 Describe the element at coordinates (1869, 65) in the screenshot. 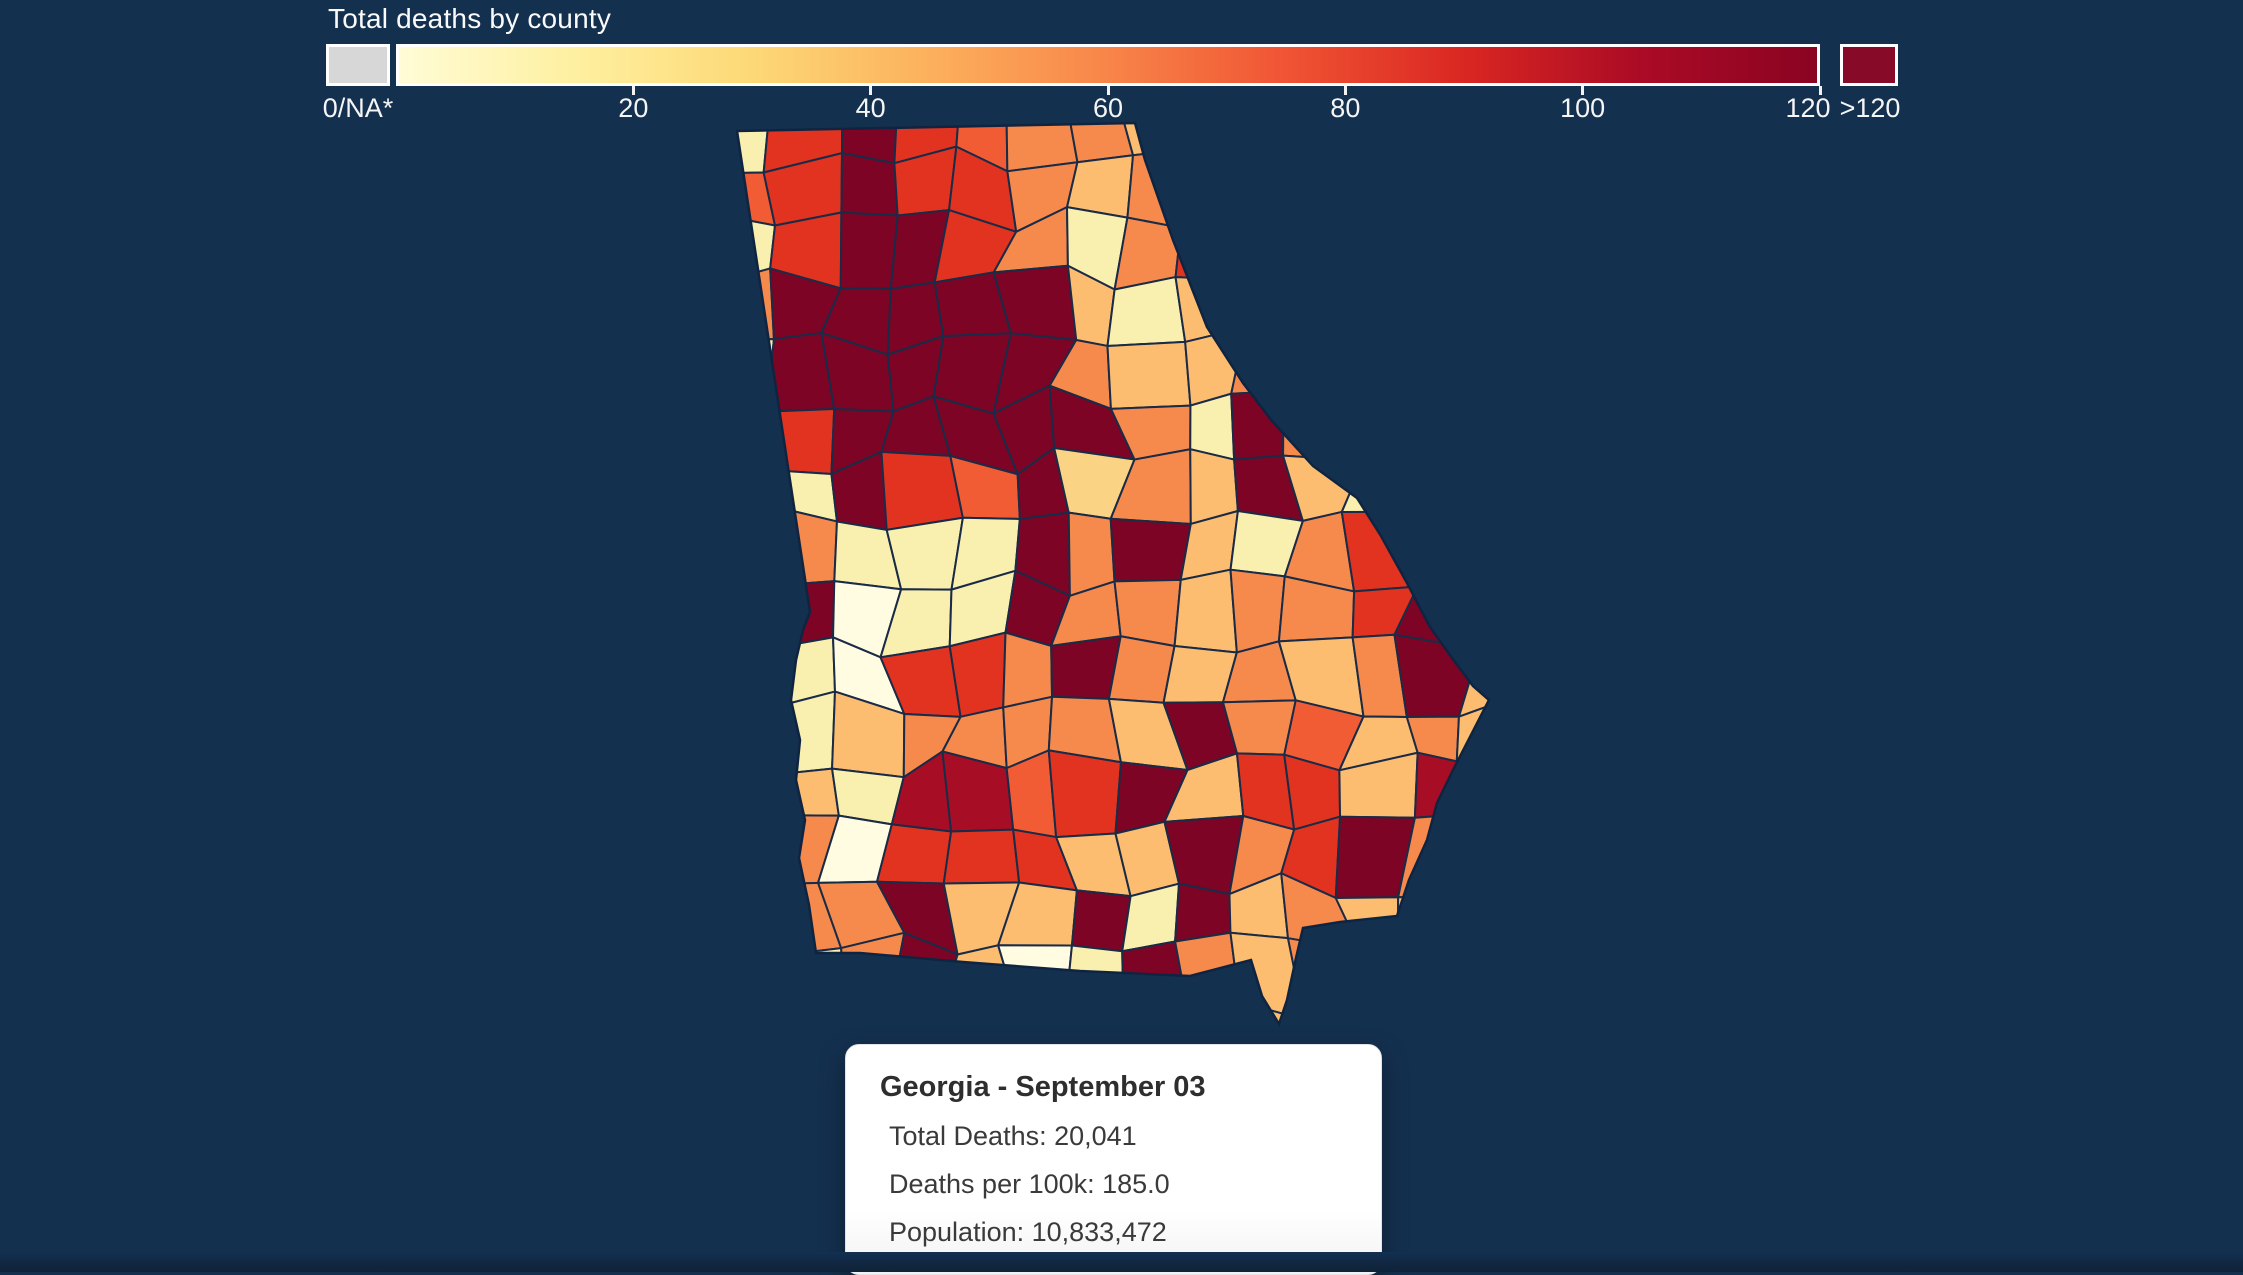

I see `legend-overflow-swatch` at that location.